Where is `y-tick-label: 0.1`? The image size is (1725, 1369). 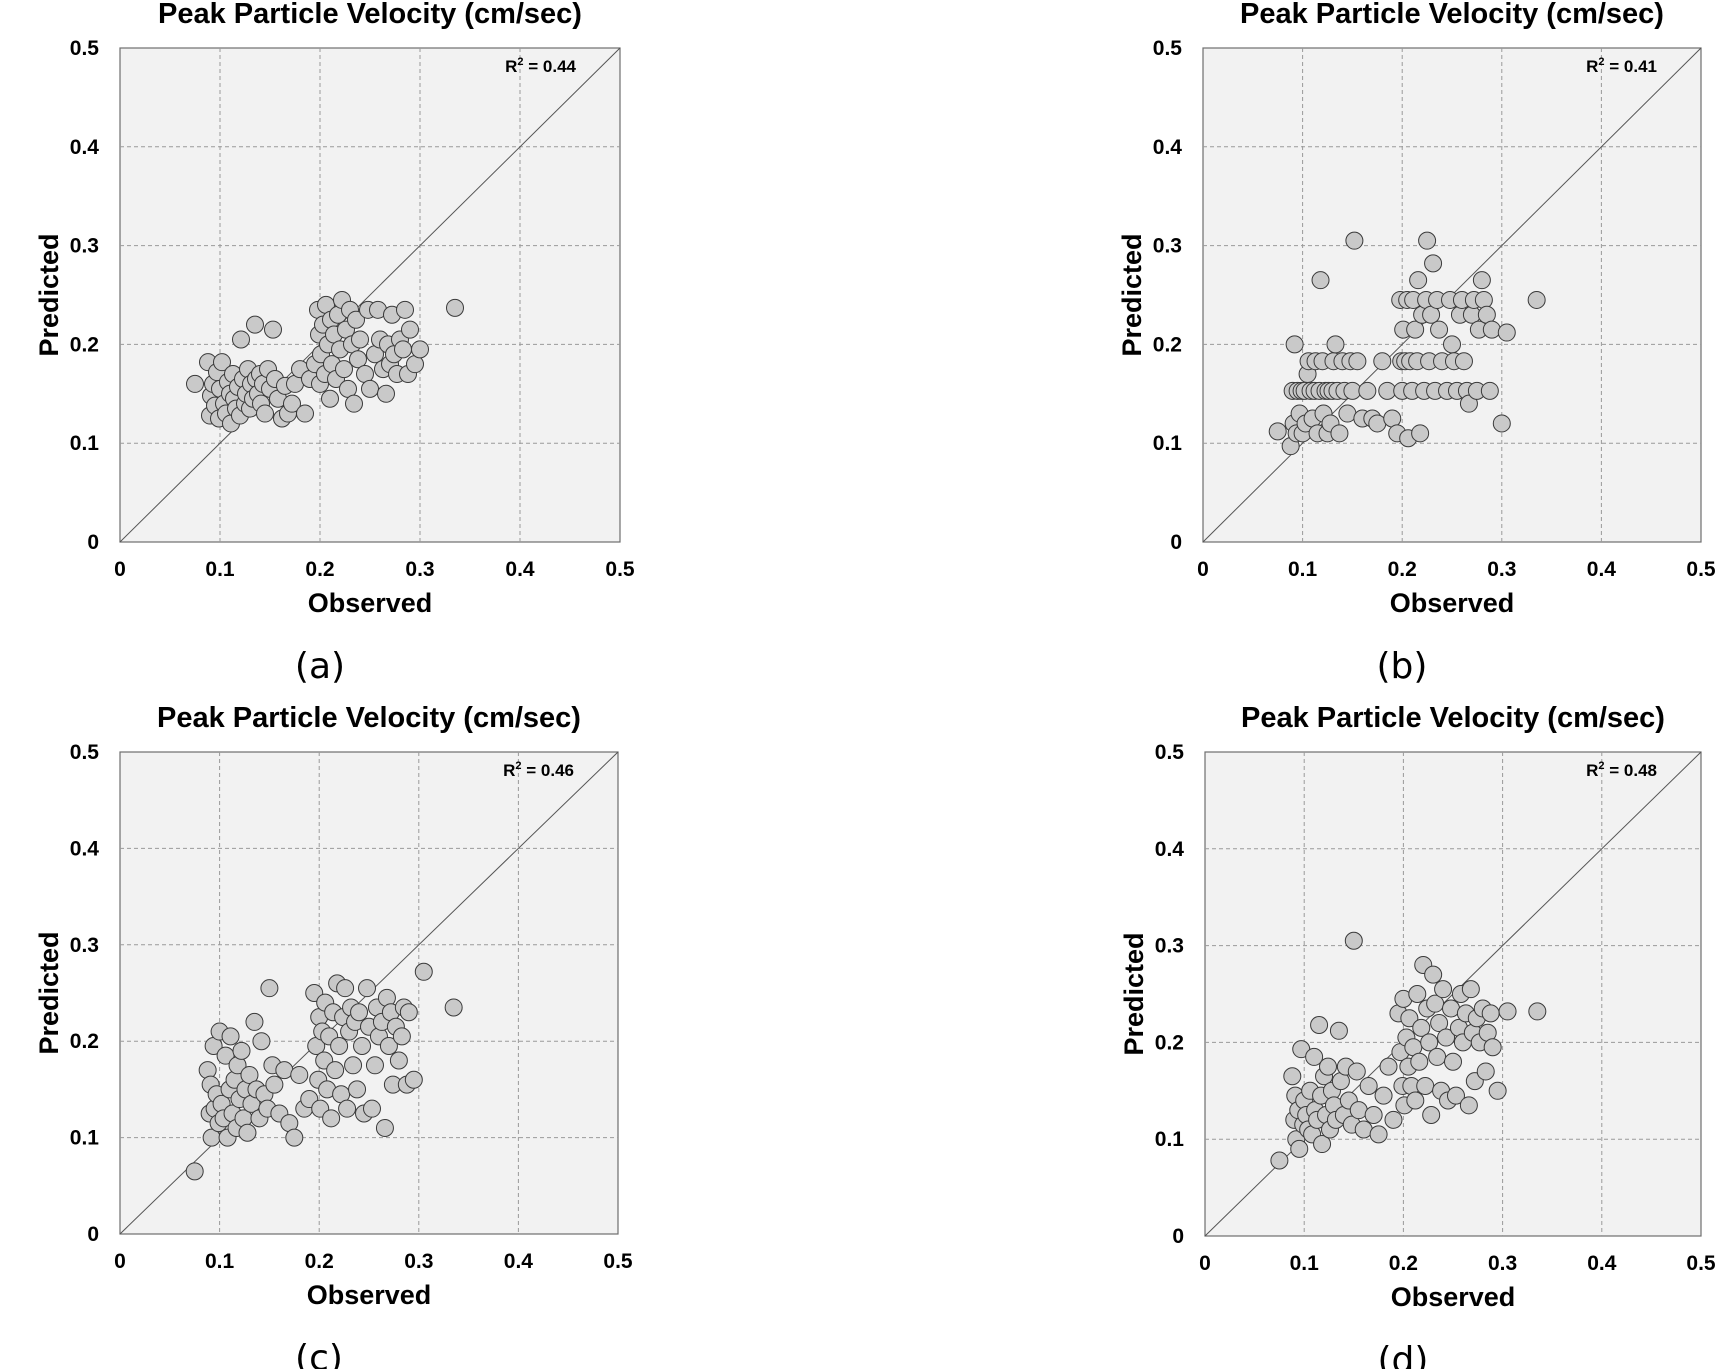
y-tick-label: 0.1 is located at coordinates (85, 443).